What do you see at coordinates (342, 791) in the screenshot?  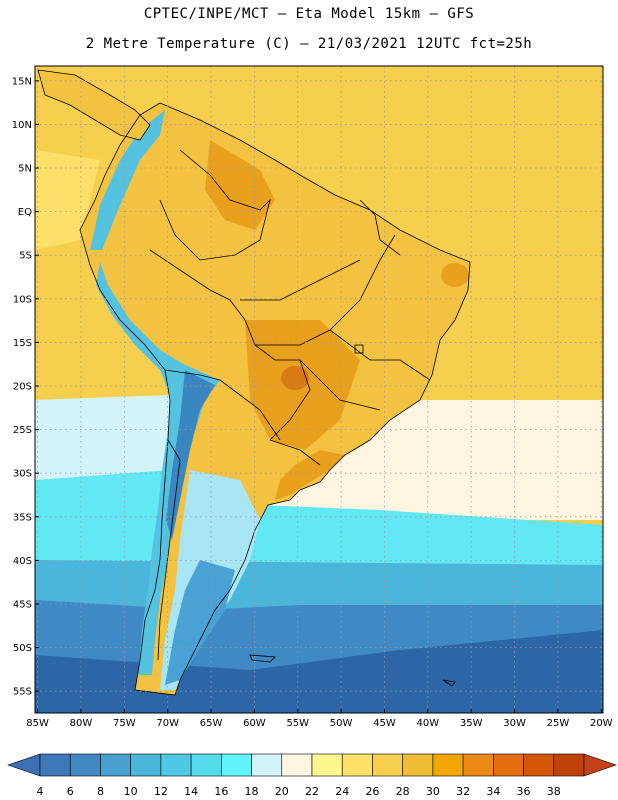 I see `colorbar-label: 24` at bounding box center [342, 791].